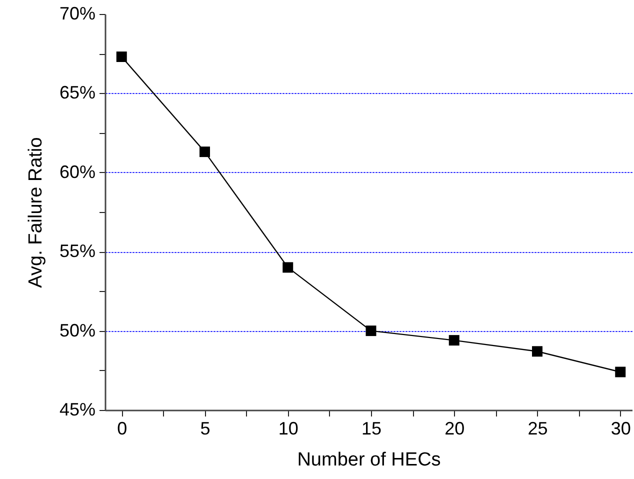  Describe the element at coordinates (369, 460) in the screenshot. I see `x-axis-title: Number of HECs` at that location.